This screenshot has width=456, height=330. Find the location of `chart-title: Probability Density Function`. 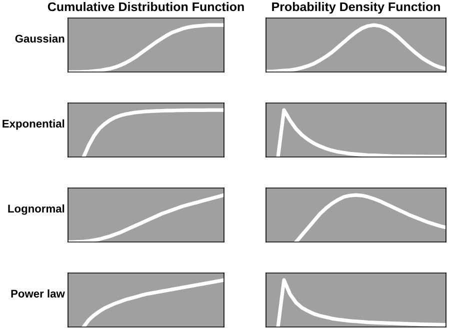

chart-title: Probability Density Function is located at coordinates (356, 8).